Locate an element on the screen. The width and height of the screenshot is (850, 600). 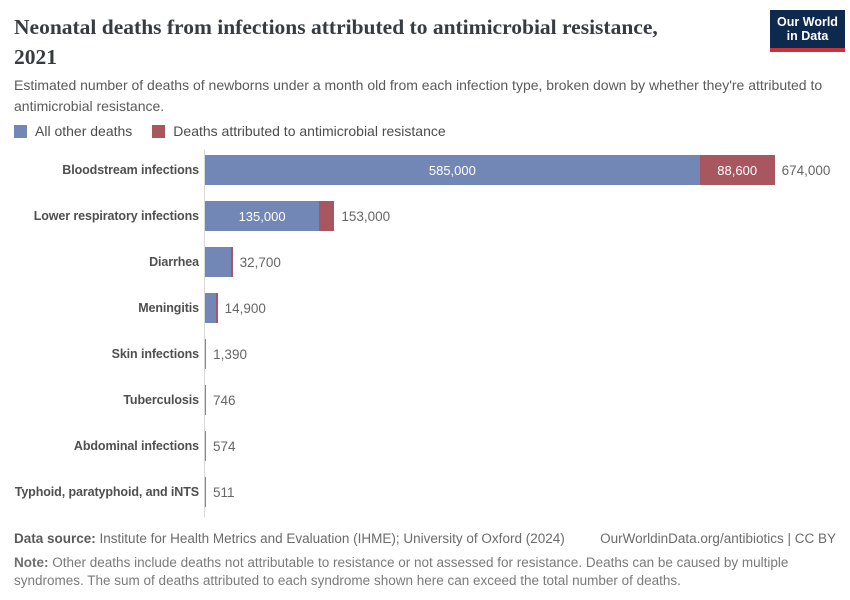
category-label-text: Tuberculosis is located at coordinates (161, 400).